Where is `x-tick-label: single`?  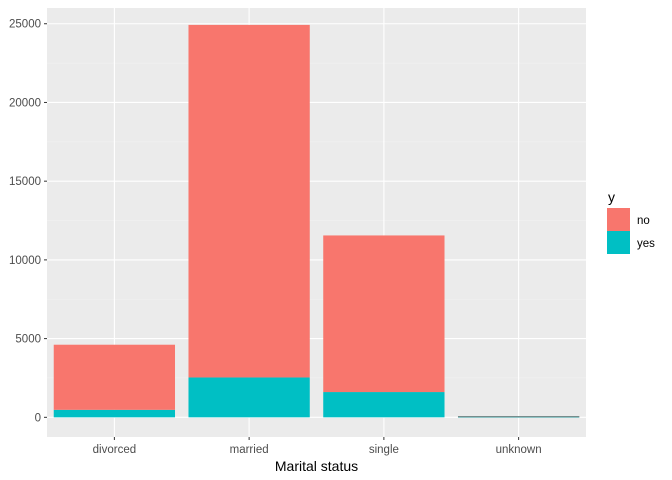 x-tick-label: single is located at coordinates (384, 450).